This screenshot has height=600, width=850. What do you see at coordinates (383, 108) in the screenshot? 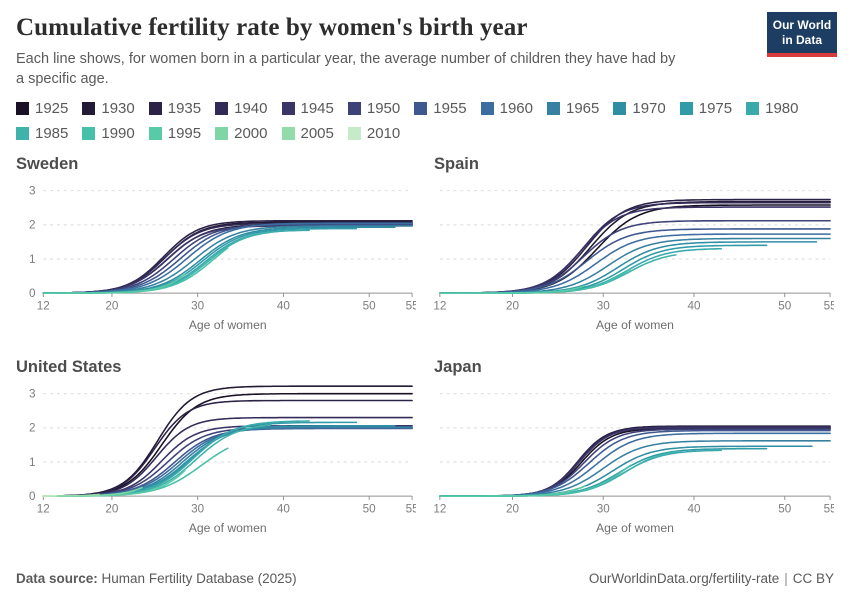
I see `legend-year-label: 1950` at bounding box center [383, 108].